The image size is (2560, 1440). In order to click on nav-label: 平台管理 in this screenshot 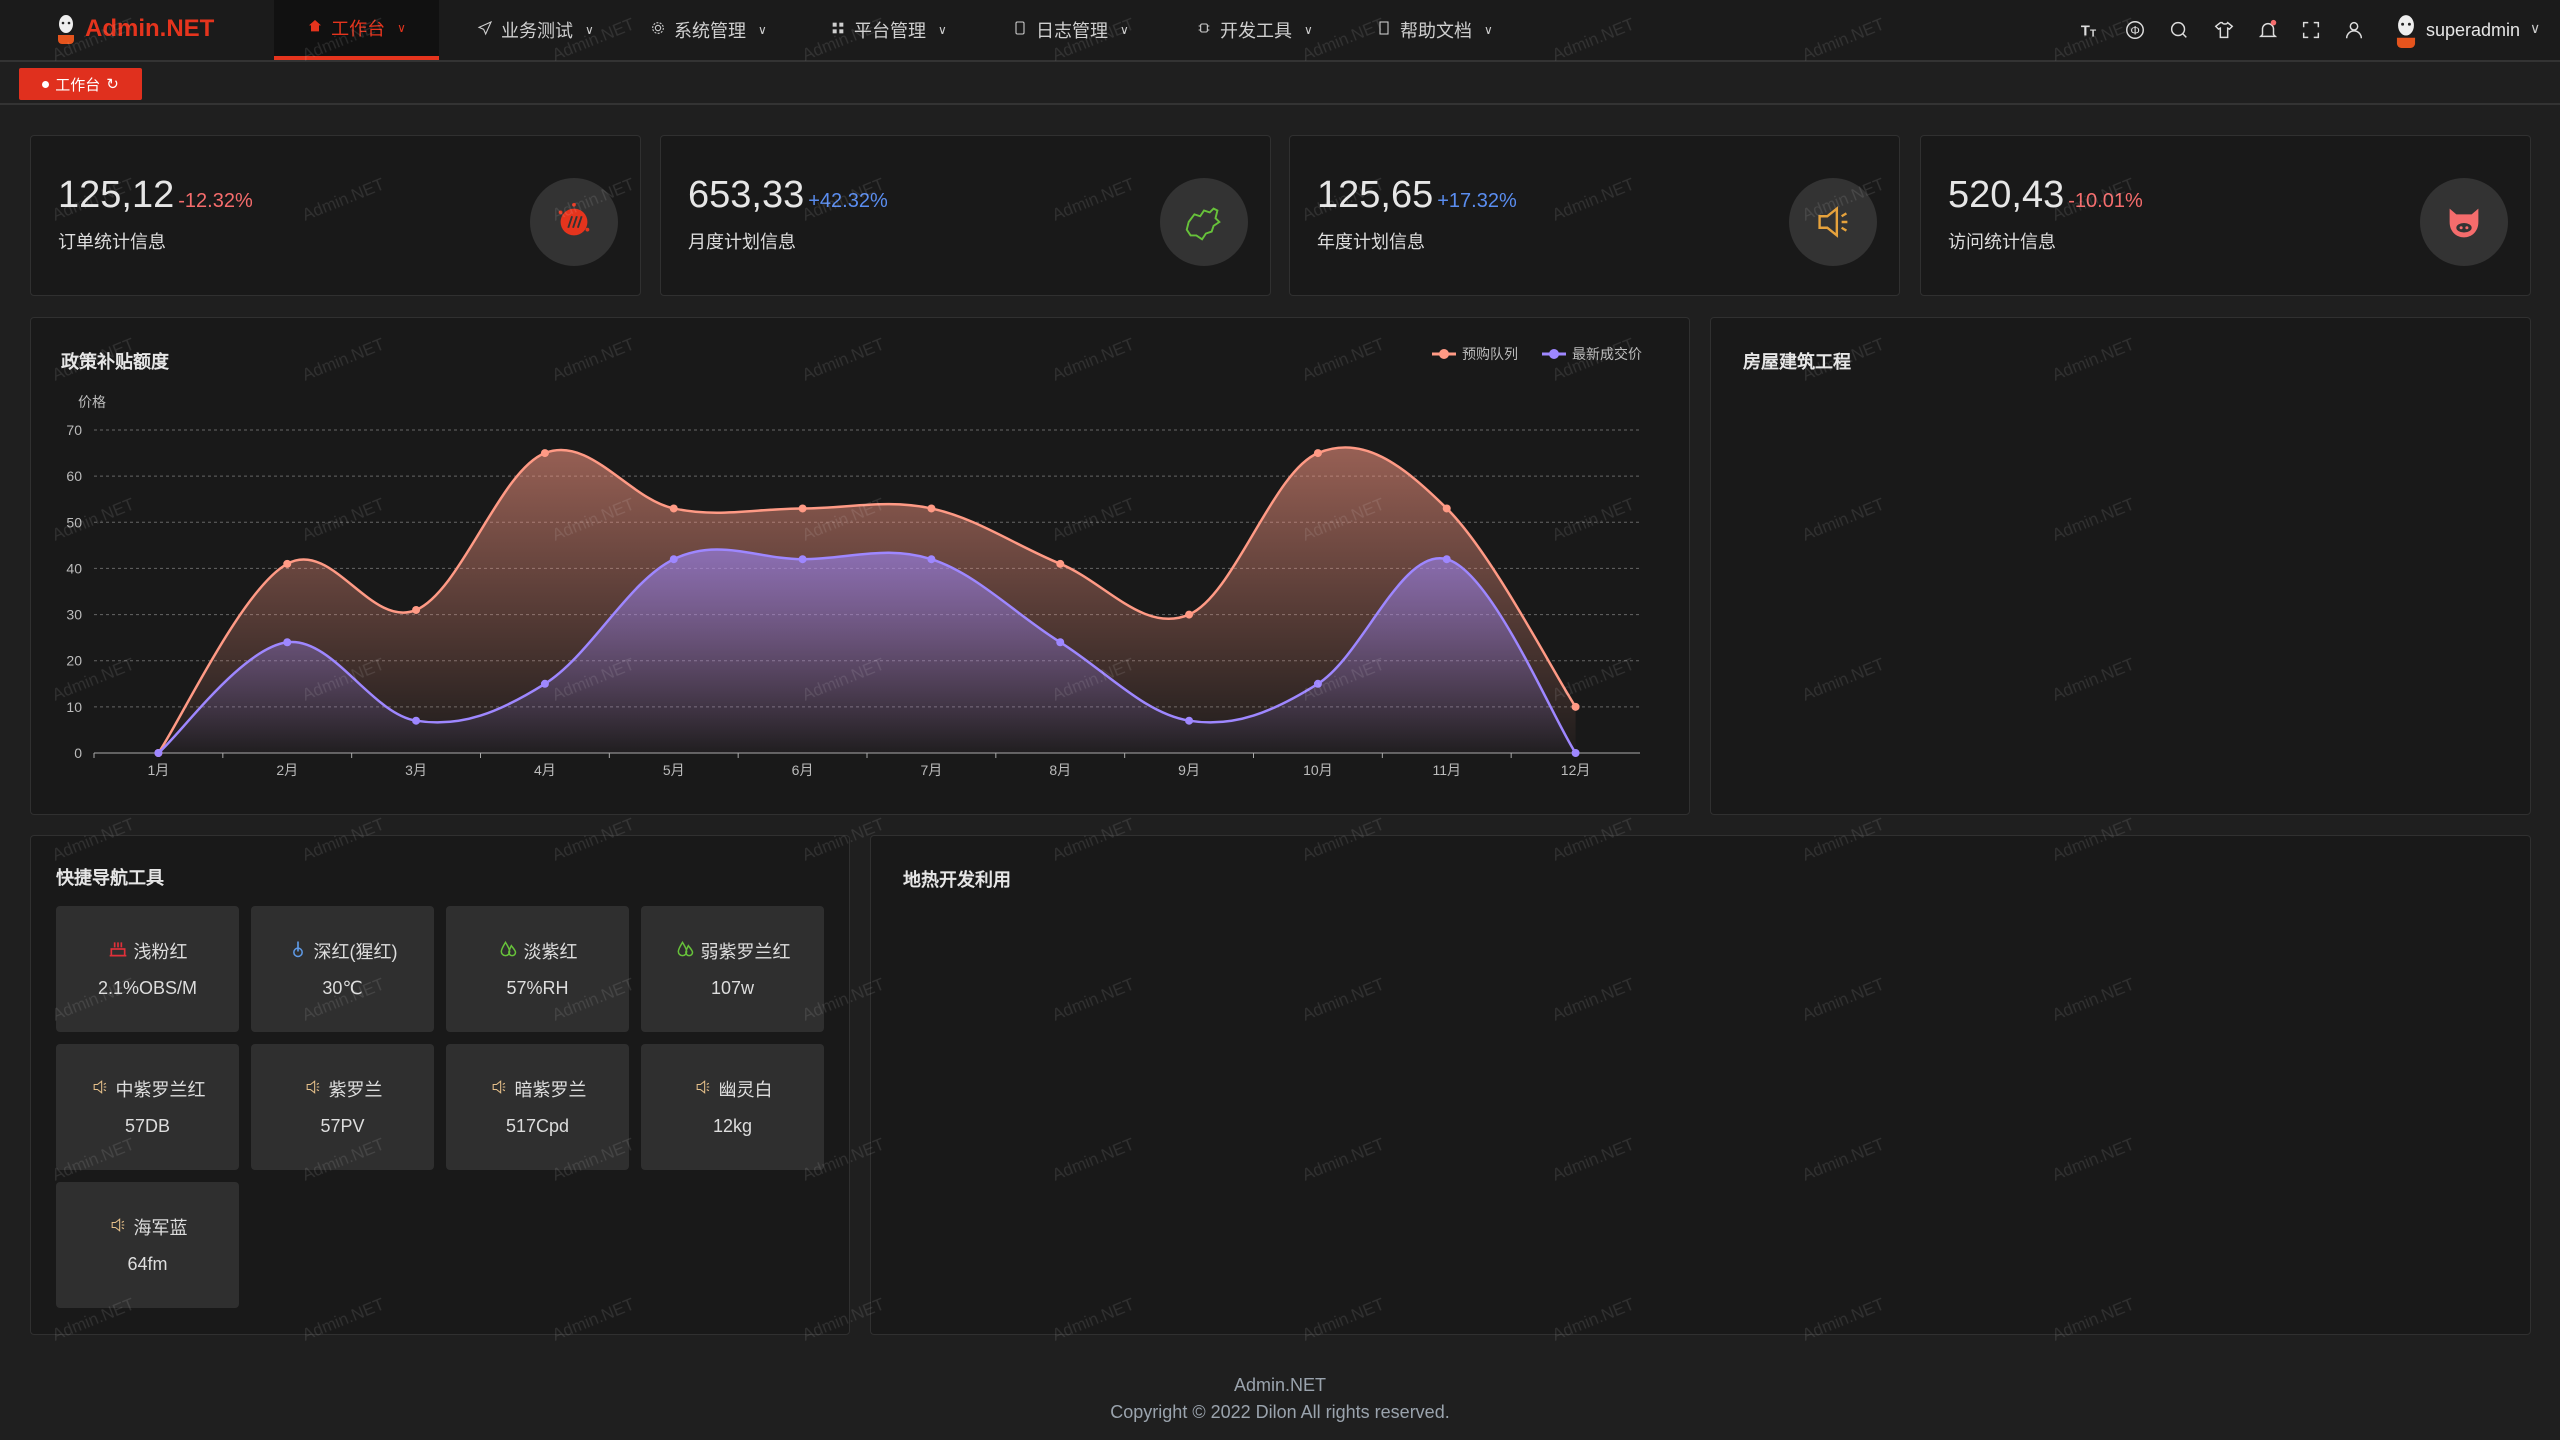, I will do `click(890, 31)`.